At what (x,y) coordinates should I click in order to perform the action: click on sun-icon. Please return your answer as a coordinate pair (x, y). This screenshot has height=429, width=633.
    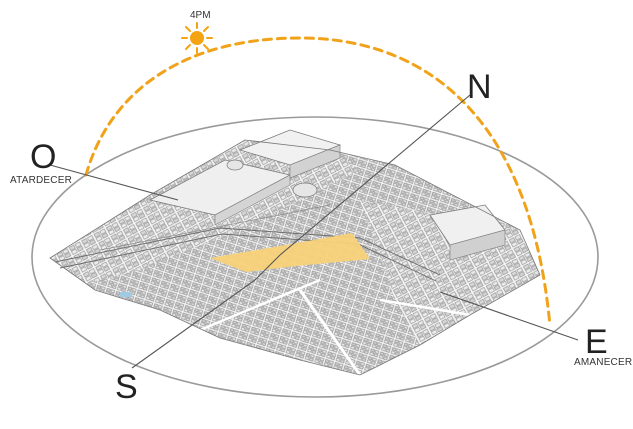
    Looking at the image, I should click on (197, 38).